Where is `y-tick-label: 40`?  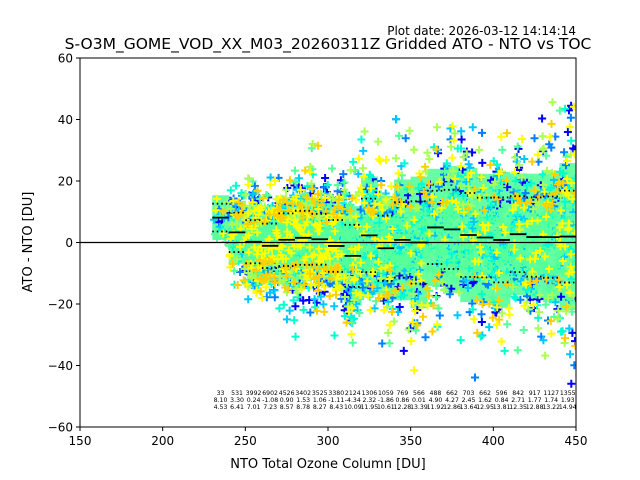
y-tick-label: 40 is located at coordinates (65, 120).